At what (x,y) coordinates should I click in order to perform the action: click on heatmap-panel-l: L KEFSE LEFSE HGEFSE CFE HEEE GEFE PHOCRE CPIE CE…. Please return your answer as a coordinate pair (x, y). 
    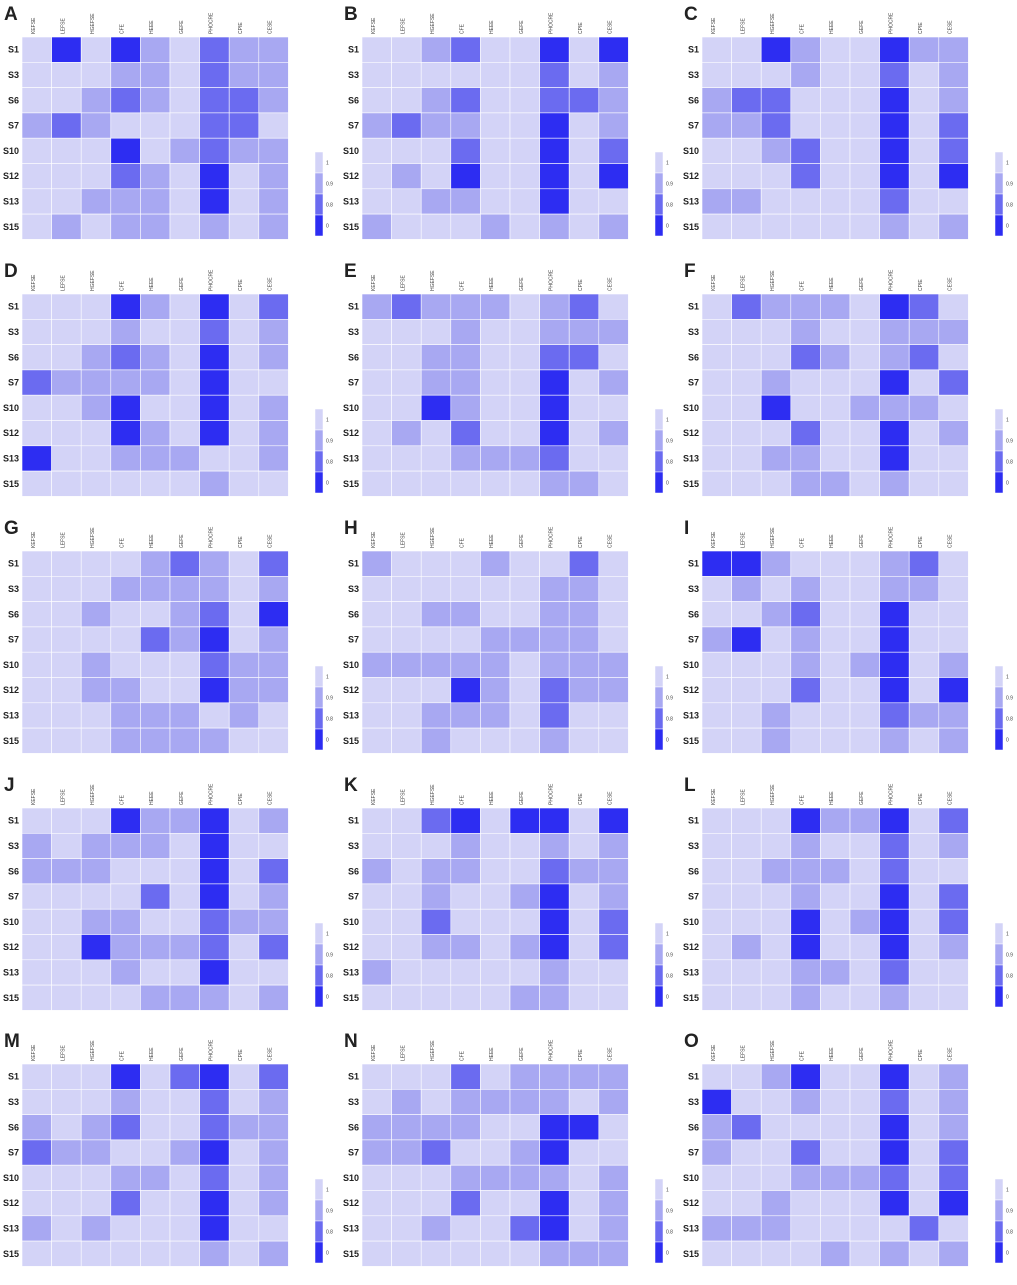
    Looking at the image, I should click on (848, 893).